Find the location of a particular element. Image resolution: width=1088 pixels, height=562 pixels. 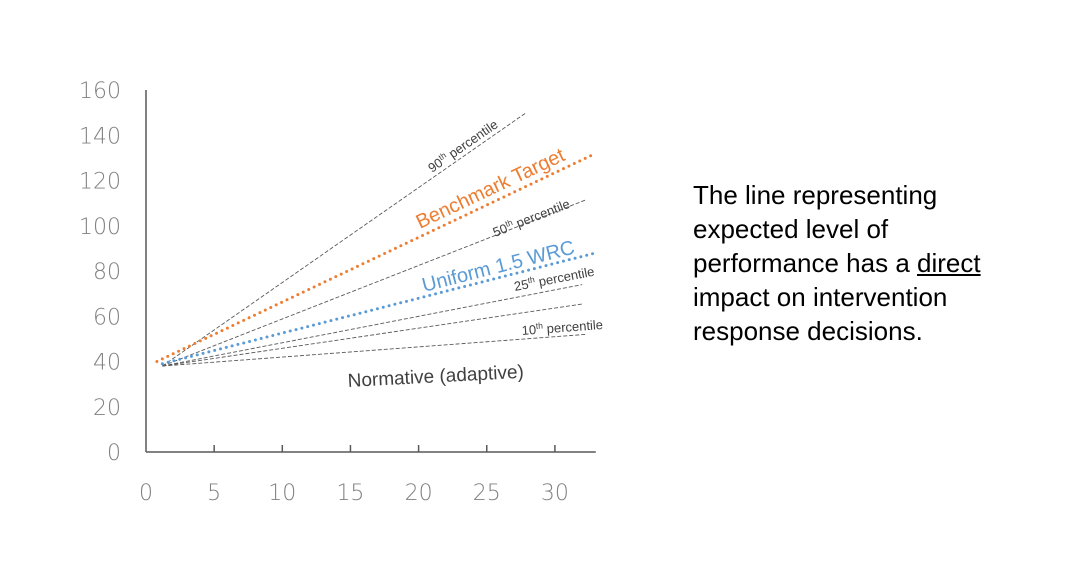

series-label: 50th percentile is located at coordinates (531, 217).